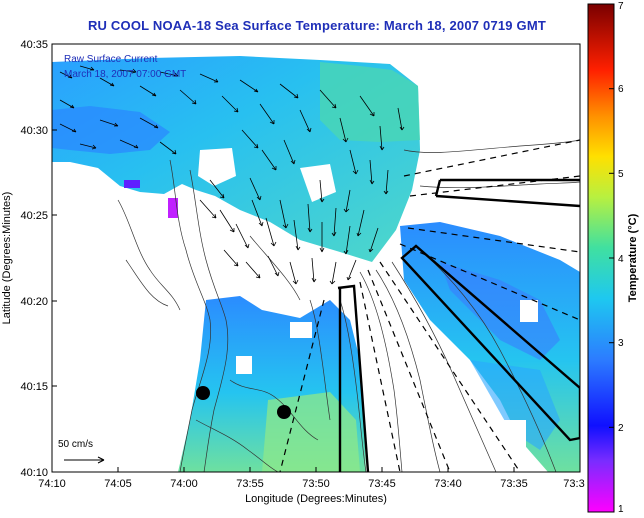 This screenshot has width=644, height=518. I want to click on colorbar-tick: 2, so click(621, 428).